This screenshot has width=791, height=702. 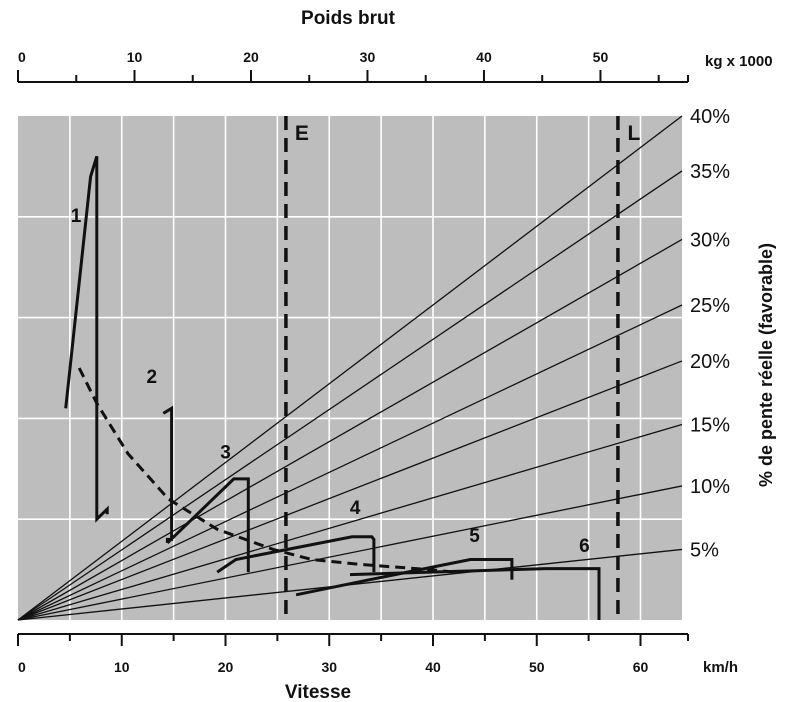 What do you see at coordinates (710, 362) in the screenshot?
I see `grade-label: 20%` at bounding box center [710, 362].